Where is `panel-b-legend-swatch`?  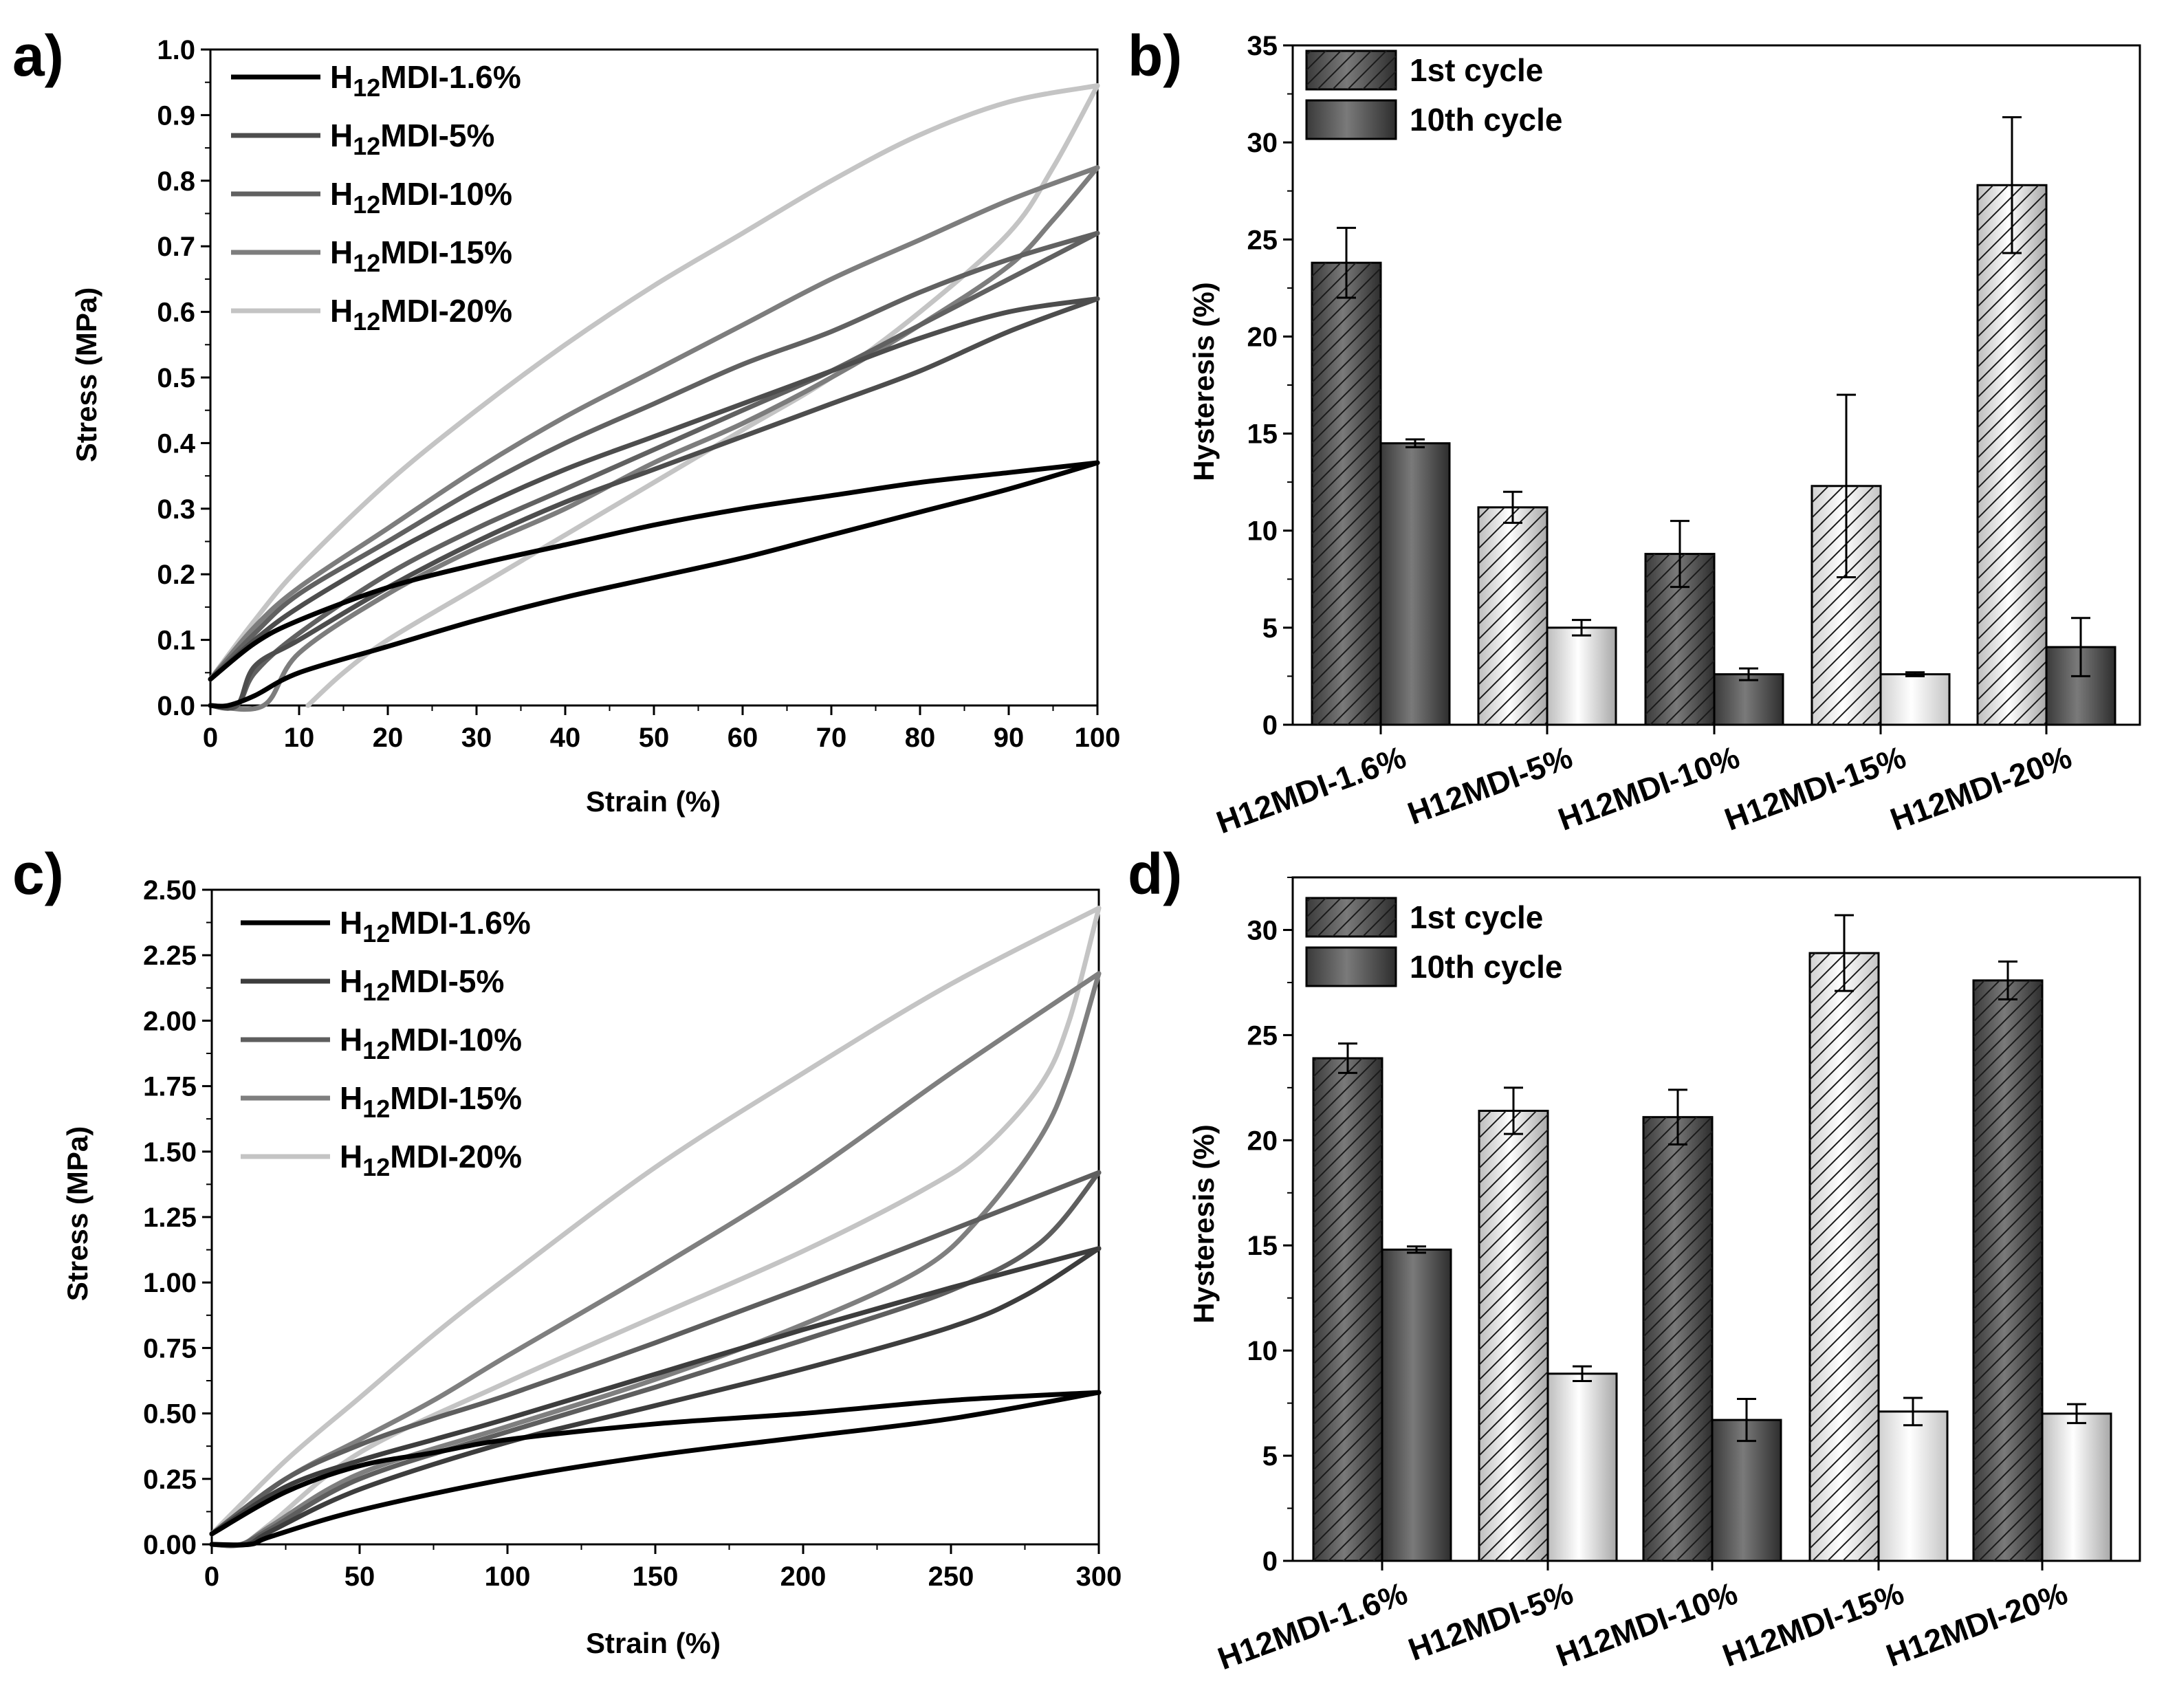 panel-b-legend-swatch is located at coordinates (1351, 119).